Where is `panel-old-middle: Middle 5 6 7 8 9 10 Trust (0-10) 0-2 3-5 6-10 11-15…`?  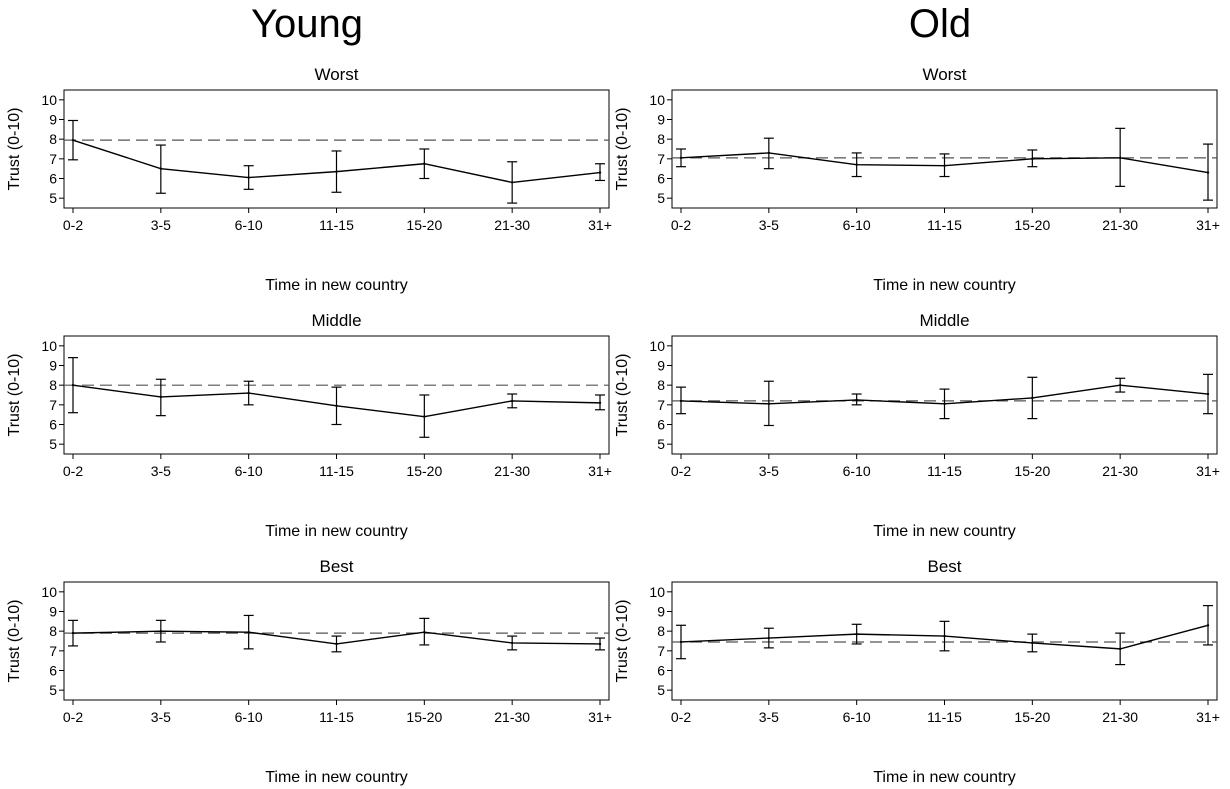 panel-old-middle: Middle 5 6 7 8 9 10 Trust (0-10) 0-2 3-5 6-10 11-15… is located at coordinates (917, 425).